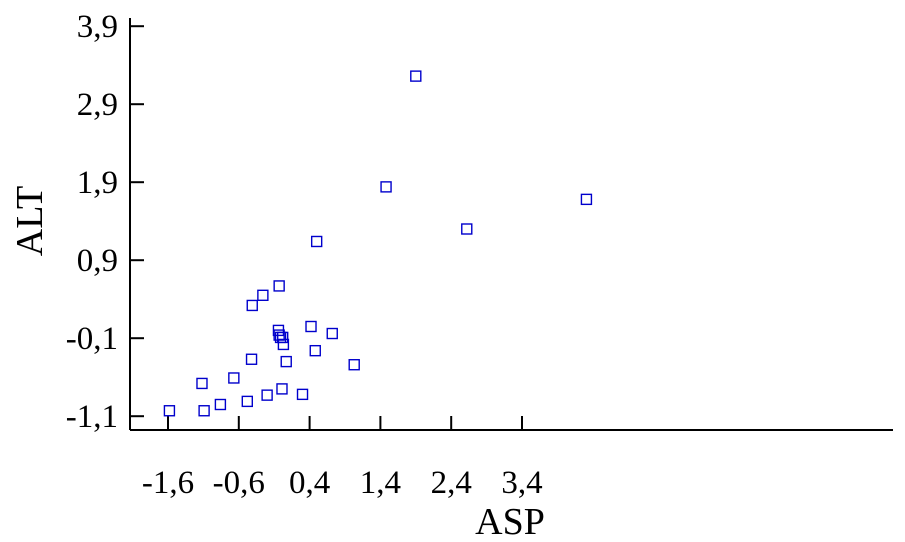  I want to click on y-tick-label: 1,9, so click(97, 183).